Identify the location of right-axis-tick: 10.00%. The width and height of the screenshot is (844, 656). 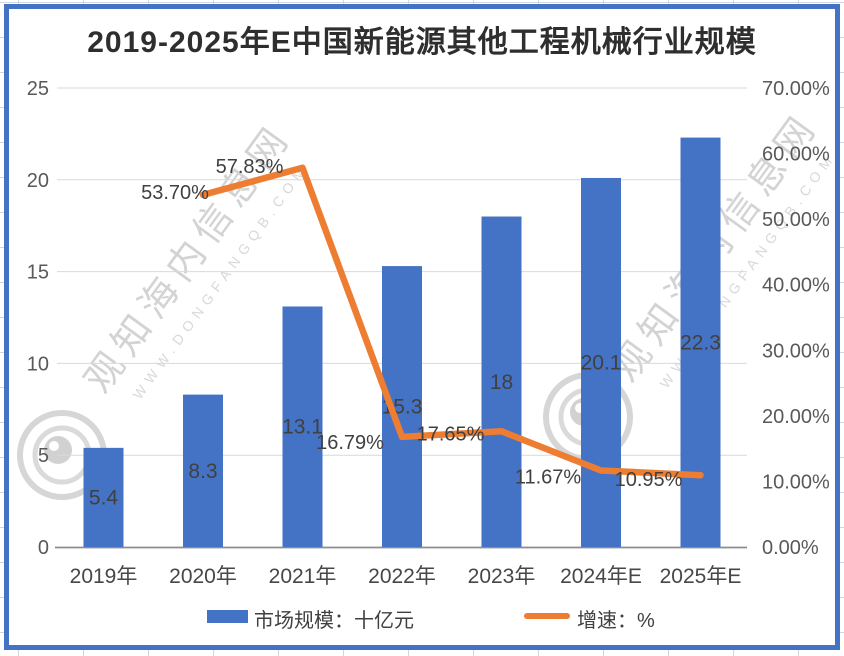
(796, 482).